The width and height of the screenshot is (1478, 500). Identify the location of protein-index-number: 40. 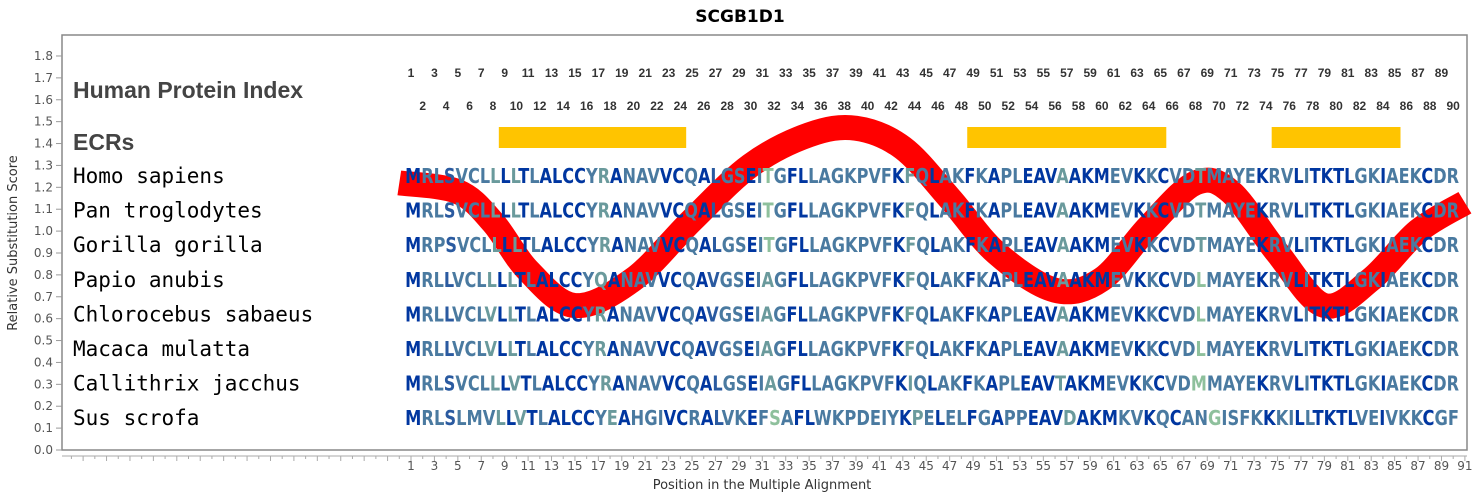
(868, 106).